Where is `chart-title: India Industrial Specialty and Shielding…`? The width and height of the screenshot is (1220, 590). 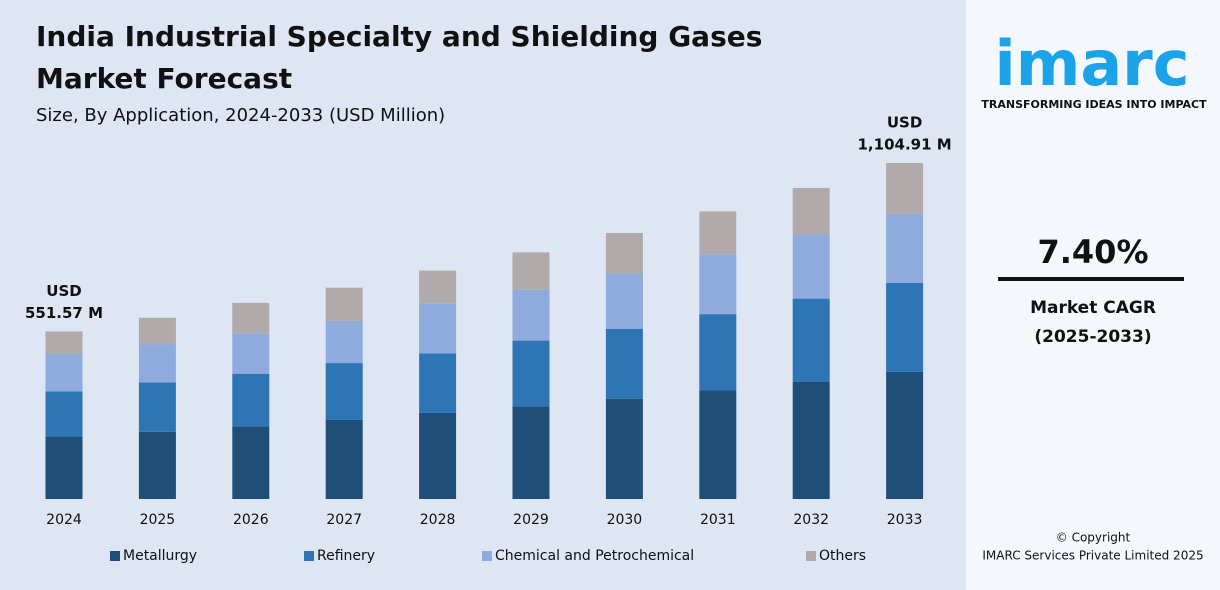 chart-title: India Industrial Specialty and Shielding… is located at coordinates (399, 36).